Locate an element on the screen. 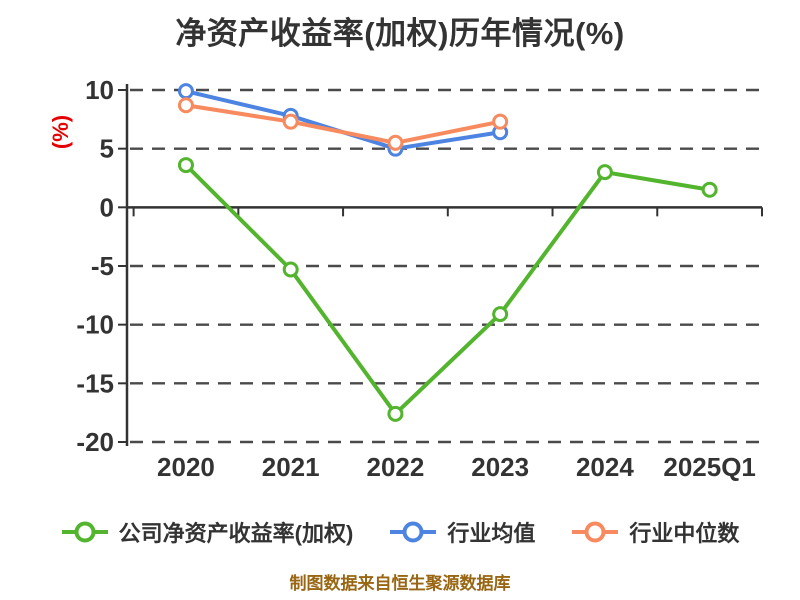 This screenshot has height=600, width=800. legend-item-industry-mean: 行业均值 is located at coordinates (462, 532).